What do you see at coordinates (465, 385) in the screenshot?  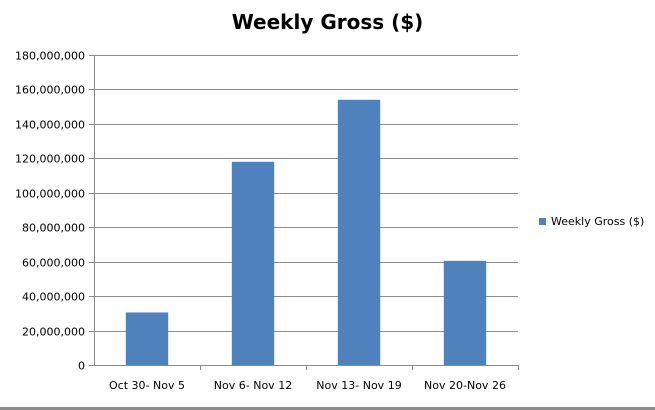 I see `x-tick-label: Nov 20-Nov 26` at bounding box center [465, 385].